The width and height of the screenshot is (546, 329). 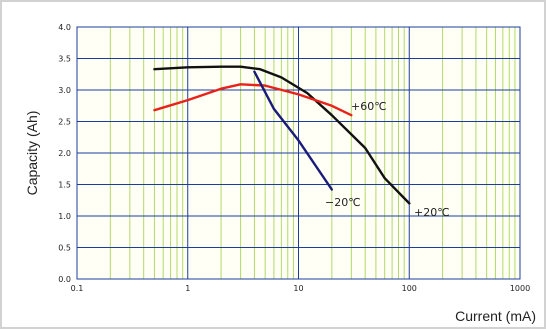 What do you see at coordinates (409, 288) in the screenshot?
I see `x-tick-label: 100` at bounding box center [409, 288].